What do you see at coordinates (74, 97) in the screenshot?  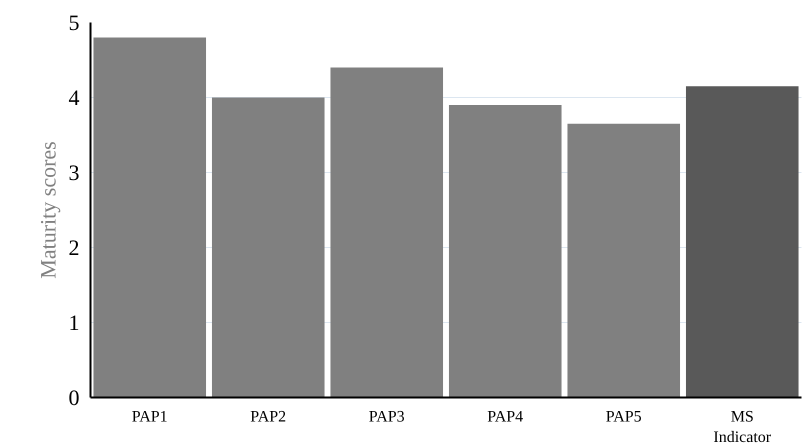 I see `y-tick-label: 4` at bounding box center [74, 97].